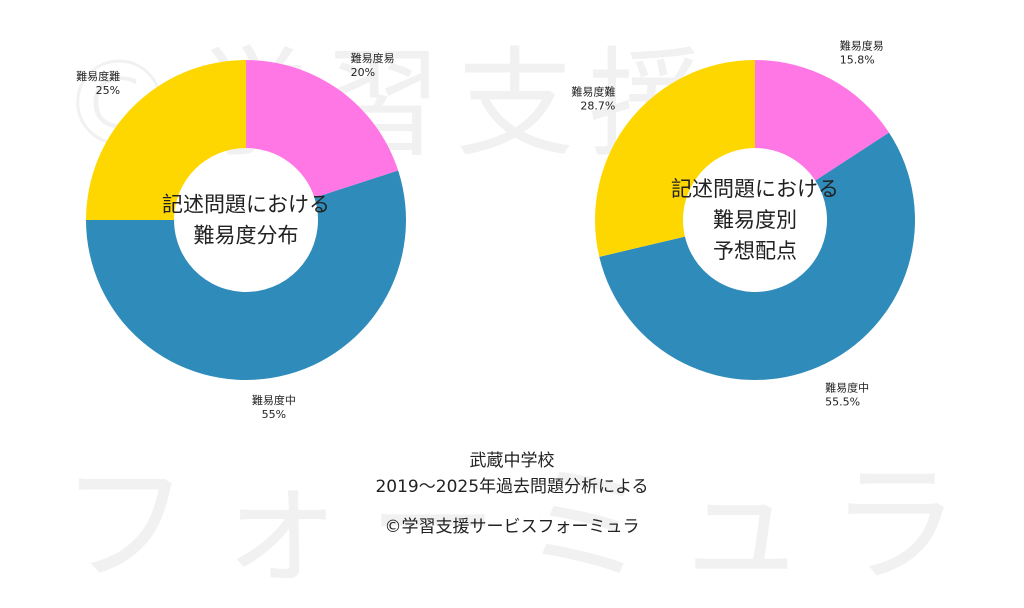 This screenshot has height=608, width=1024. I want to click on slice-value: 15.8%, so click(857, 59).